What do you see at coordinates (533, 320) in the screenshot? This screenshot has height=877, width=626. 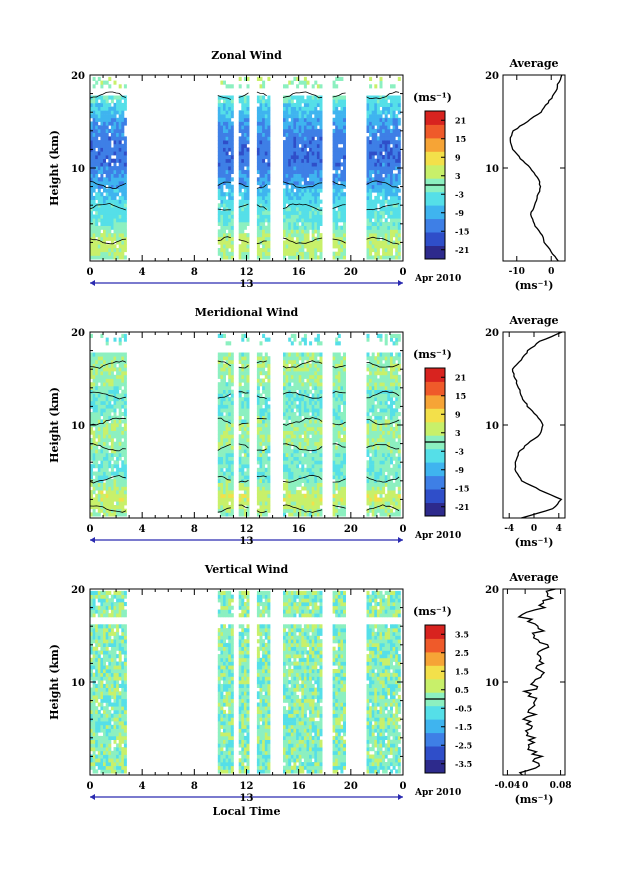 I see `profile-title: Average` at bounding box center [533, 320].